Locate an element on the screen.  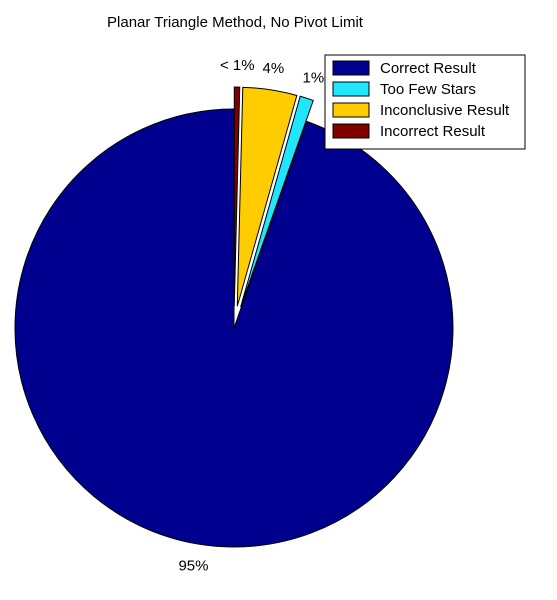
percent-label: 1% is located at coordinates (314, 77).